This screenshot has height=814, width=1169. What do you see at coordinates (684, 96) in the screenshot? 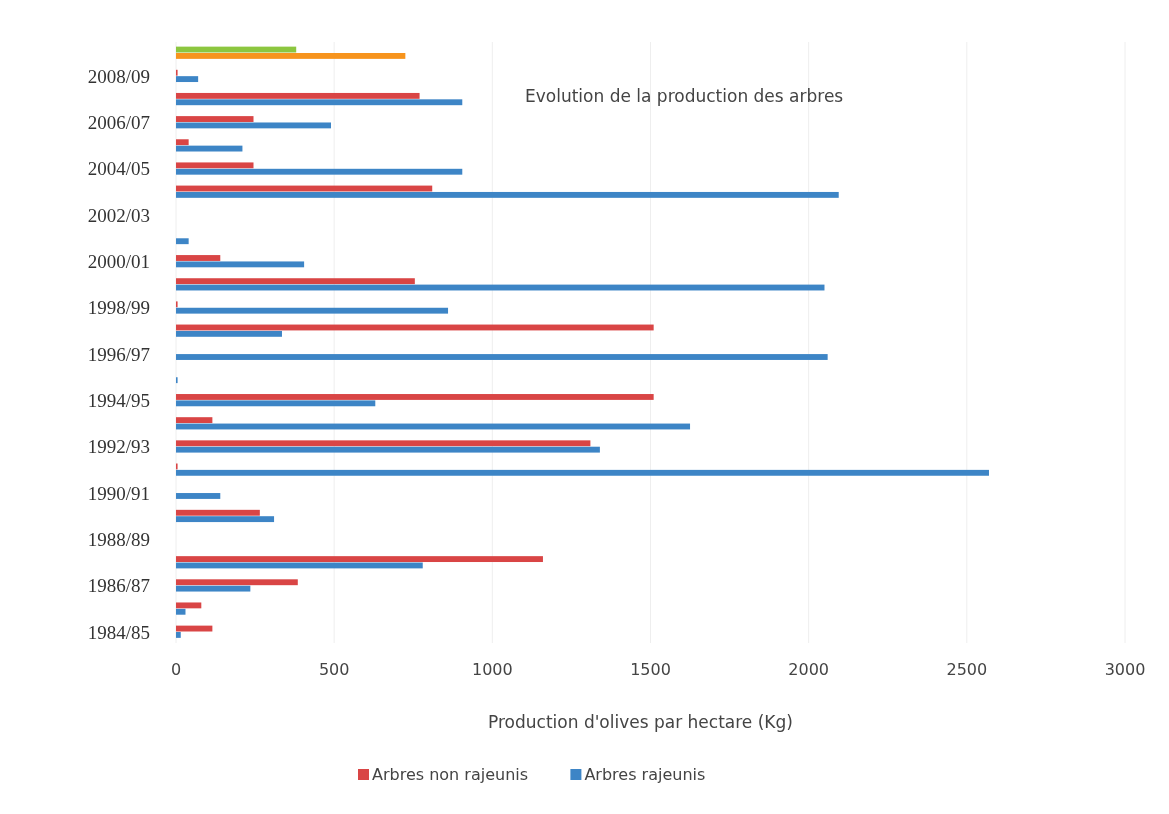
I see `text: Evolution de la production des arbres` at bounding box center [684, 96].